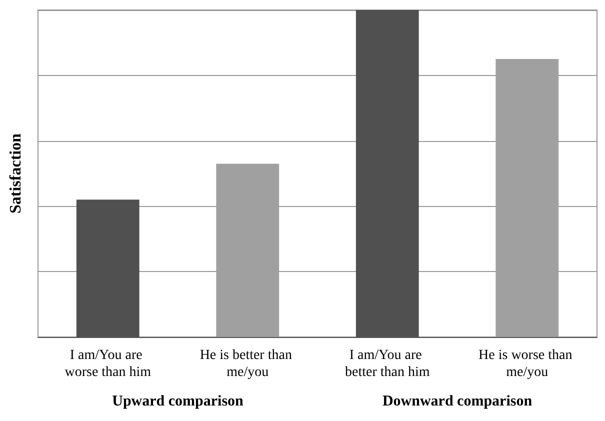  Describe the element at coordinates (16, 173) in the screenshot. I see `y-axis-title: Satisfaction` at that location.